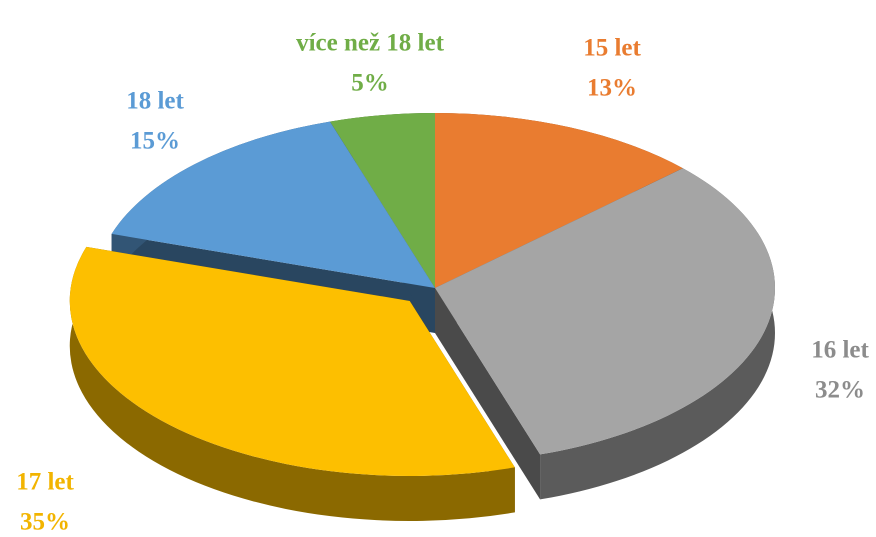 Image resolution: width=876 pixels, height=537 pixels. What do you see at coordinates (370, 83) in the screenshot?
I see `value-label: 5%` at bounding box center [370, 83].